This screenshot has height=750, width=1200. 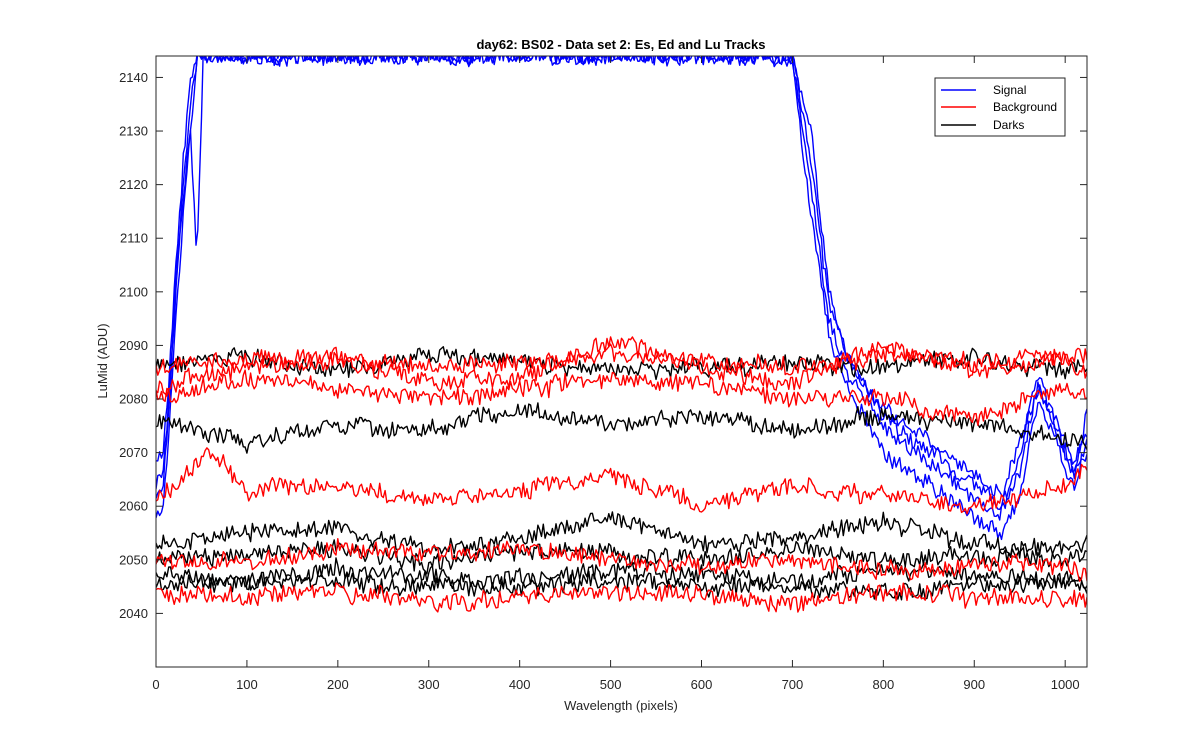 I want to click on x-tick-label: 400, so click(x=520, y=684).